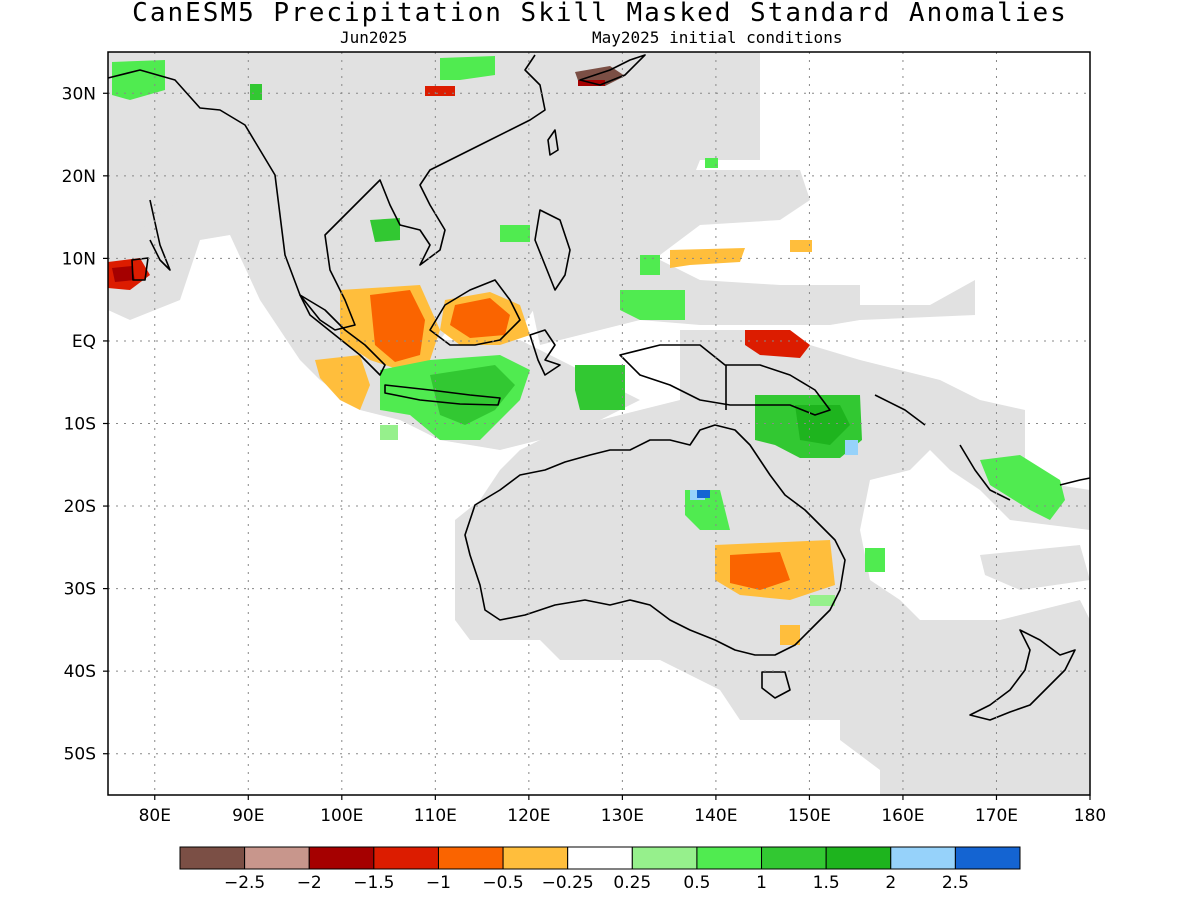 The height and width of the screenshot is (900, 1200). What do you see at coordinates (696, 883) in the screenshot?
I see `colorbar-label: 0.5` at bounding box center [696, 883].